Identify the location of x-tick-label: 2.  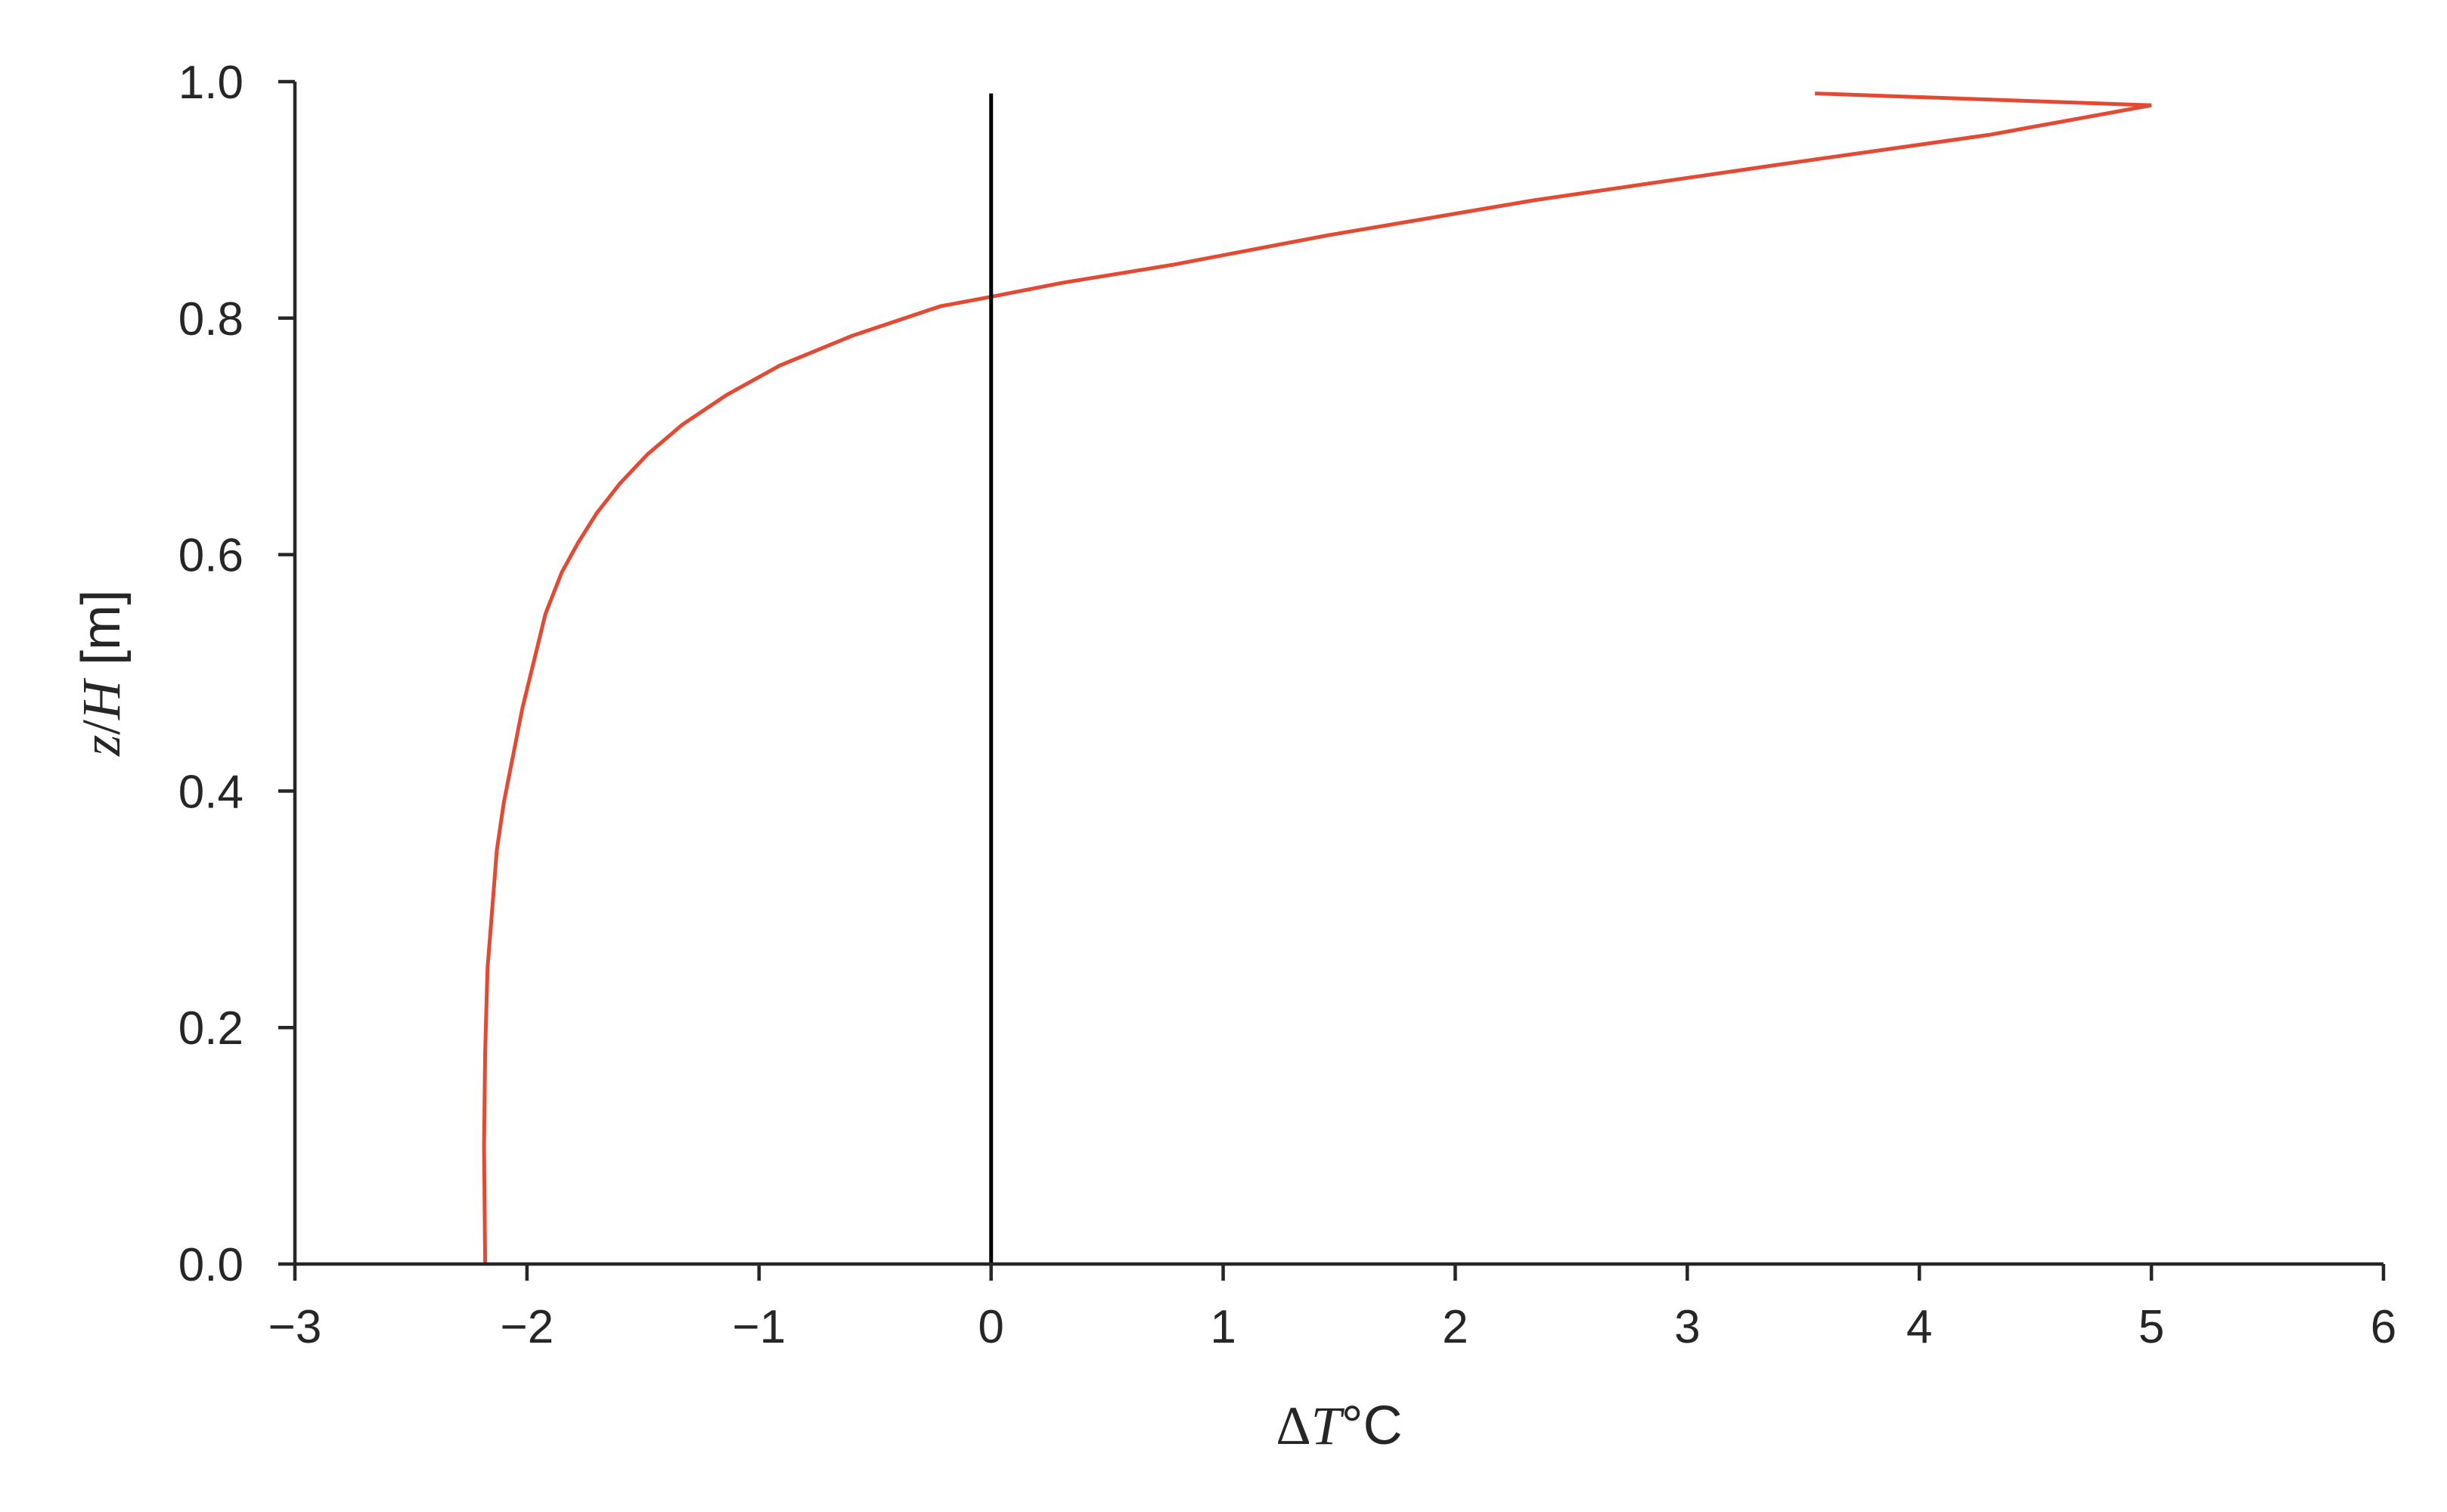
(1455, 1327).